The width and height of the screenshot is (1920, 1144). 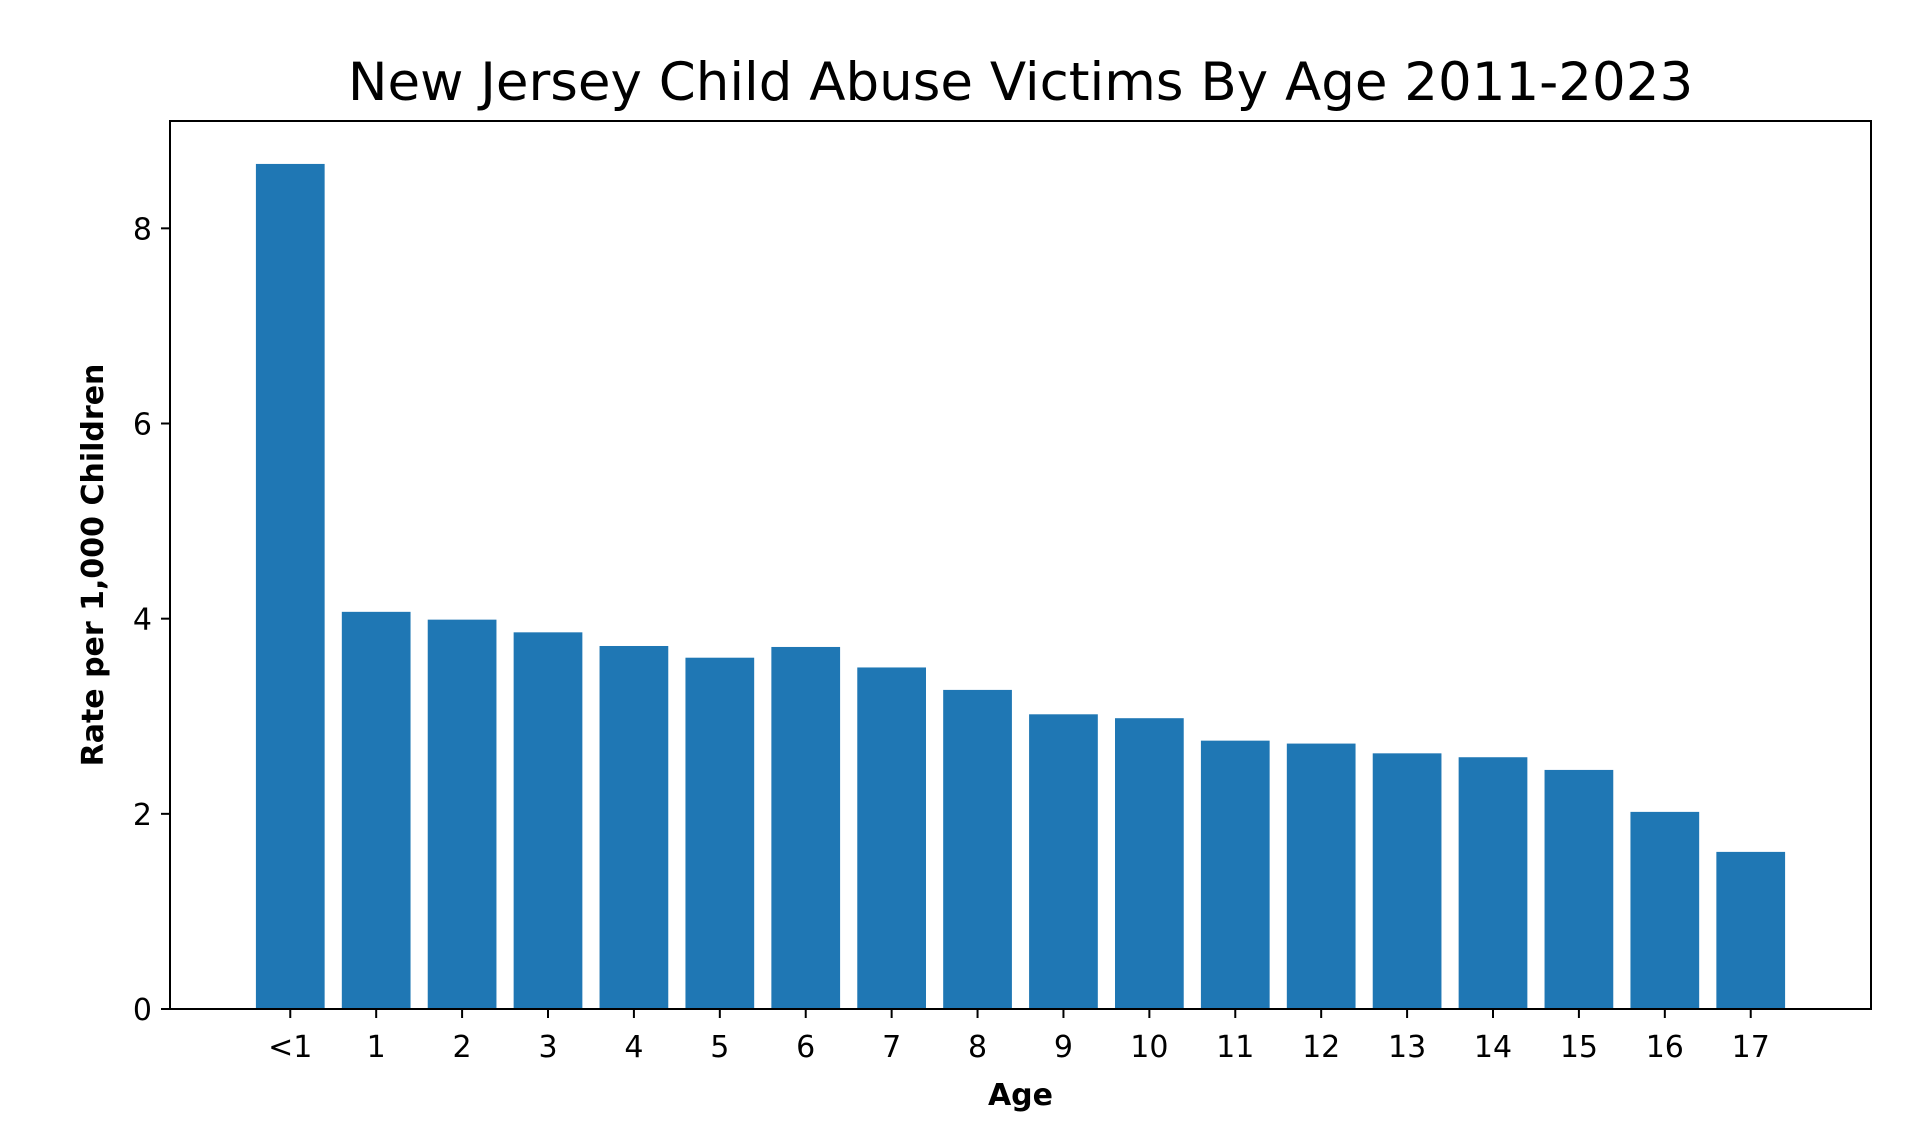 I want to click on y-tick-label: 6, so click(x=142, y=425).